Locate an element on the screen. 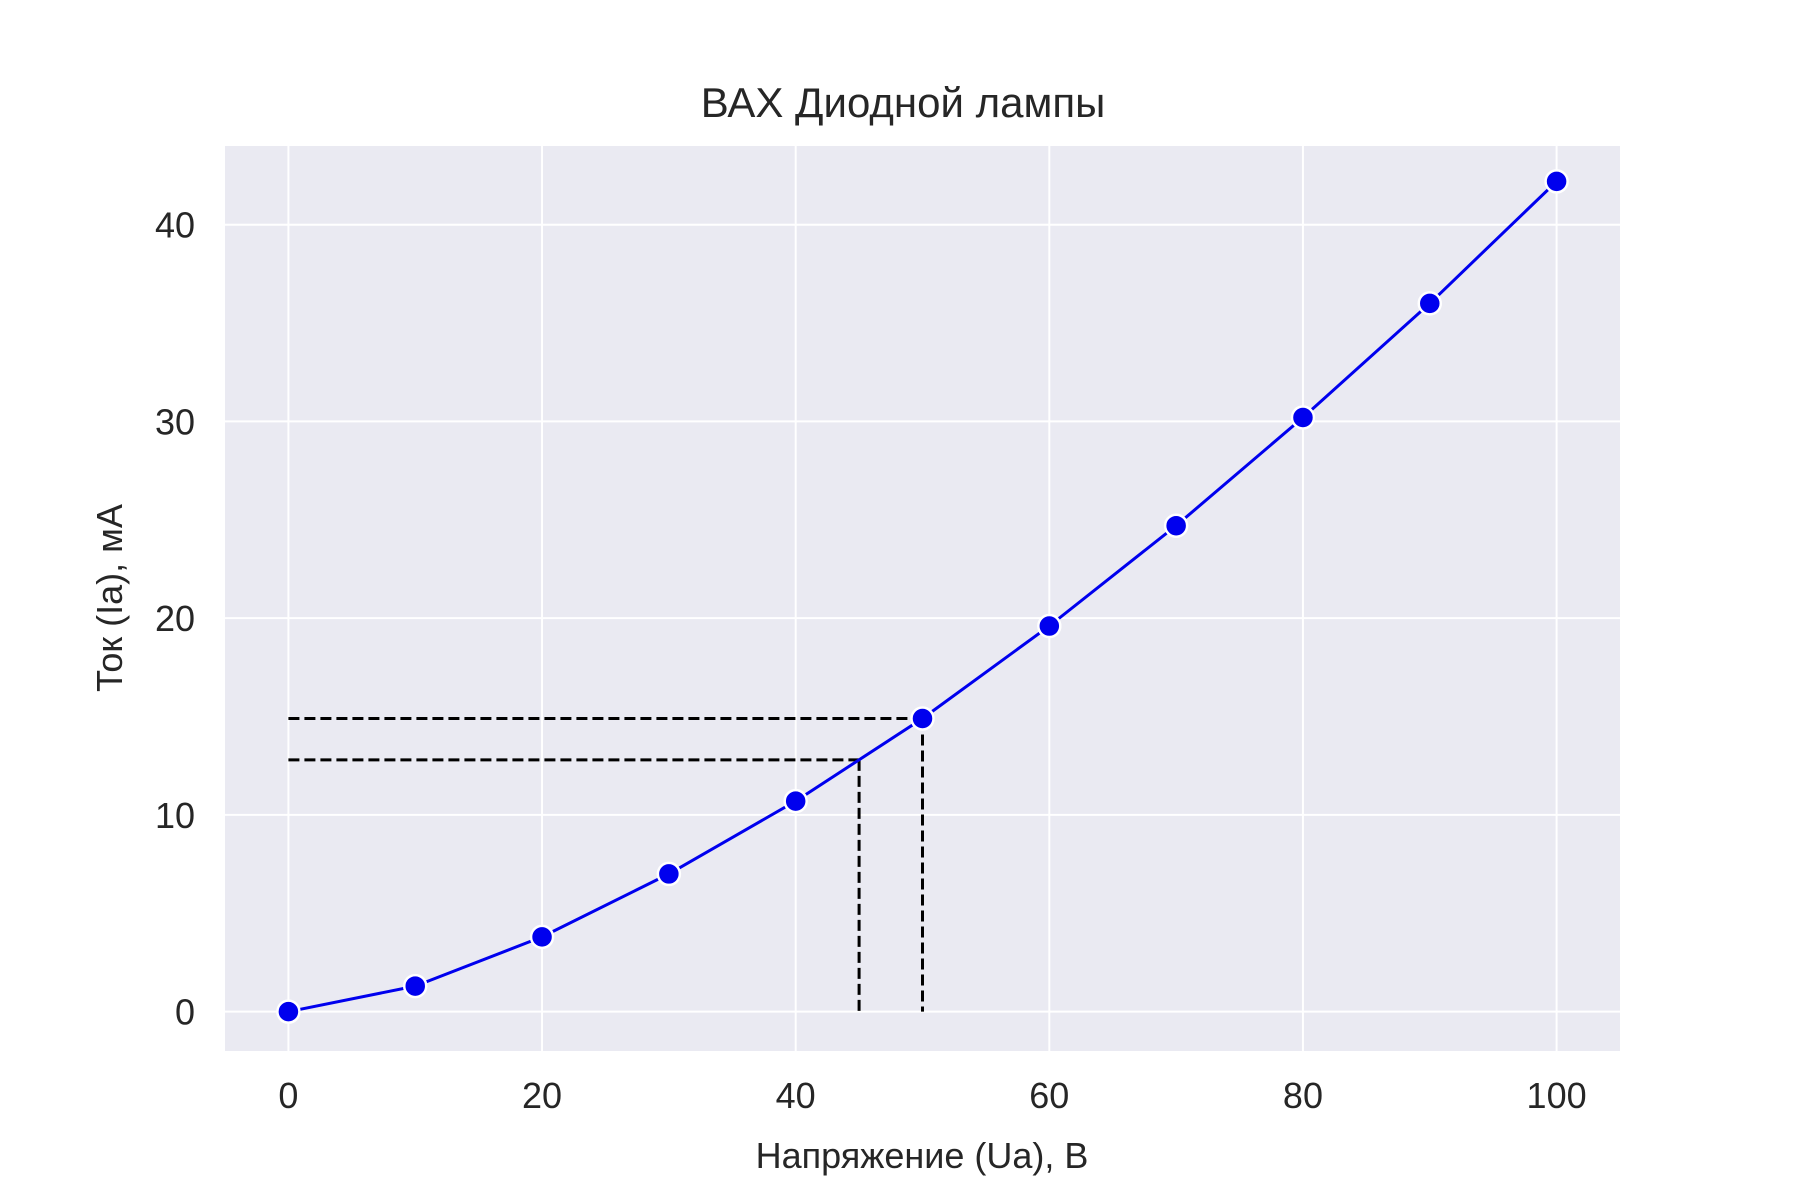  reference-lines is located at coordinates (606, 864).